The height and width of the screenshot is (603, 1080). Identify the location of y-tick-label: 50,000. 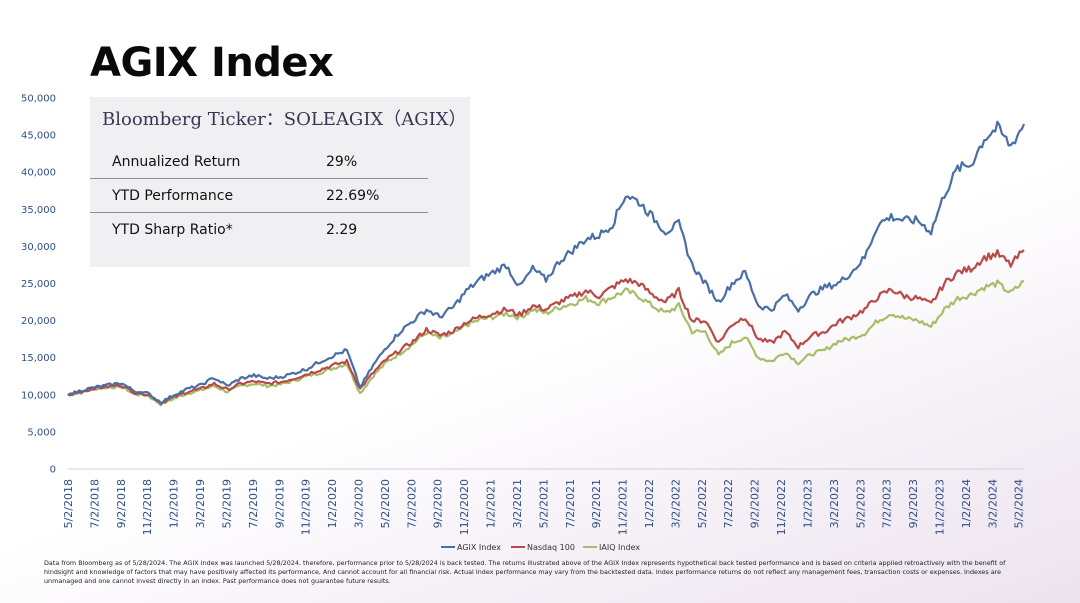
(38, 99).